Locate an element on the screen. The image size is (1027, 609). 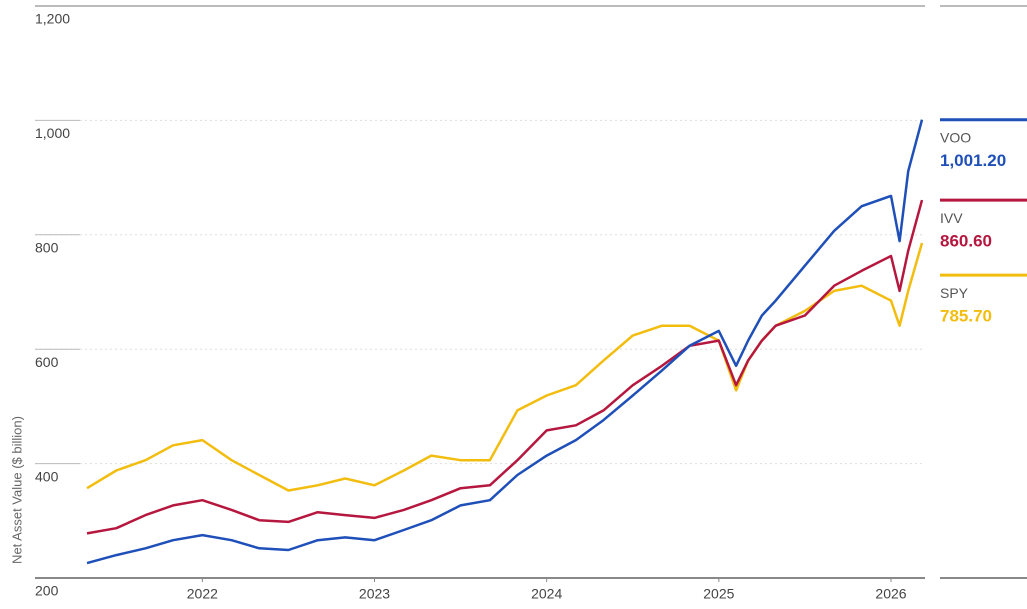
x-tick-label: 2026 is located at coordinates (890, 594).